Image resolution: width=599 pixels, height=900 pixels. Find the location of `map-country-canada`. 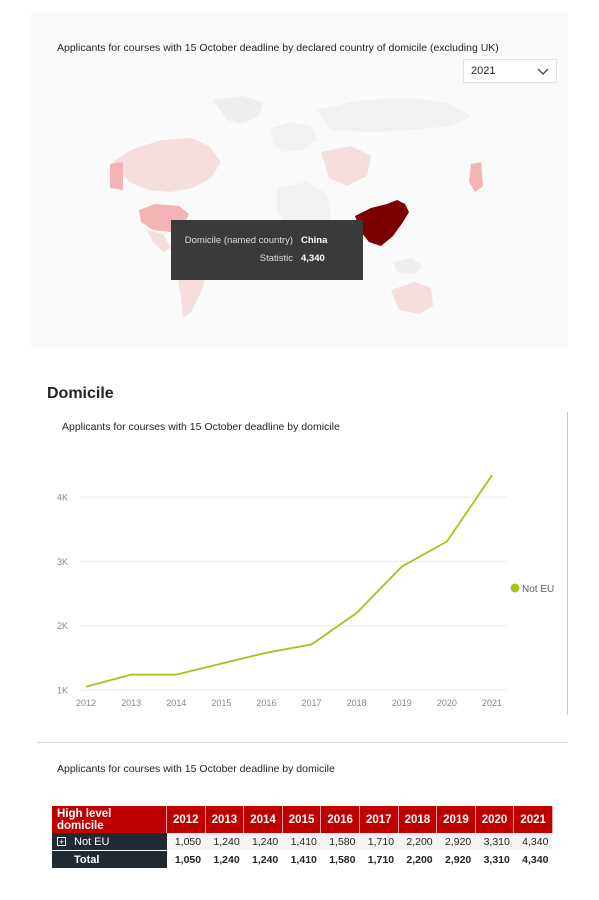

map-country-canada is located at coordinates (167, 165).